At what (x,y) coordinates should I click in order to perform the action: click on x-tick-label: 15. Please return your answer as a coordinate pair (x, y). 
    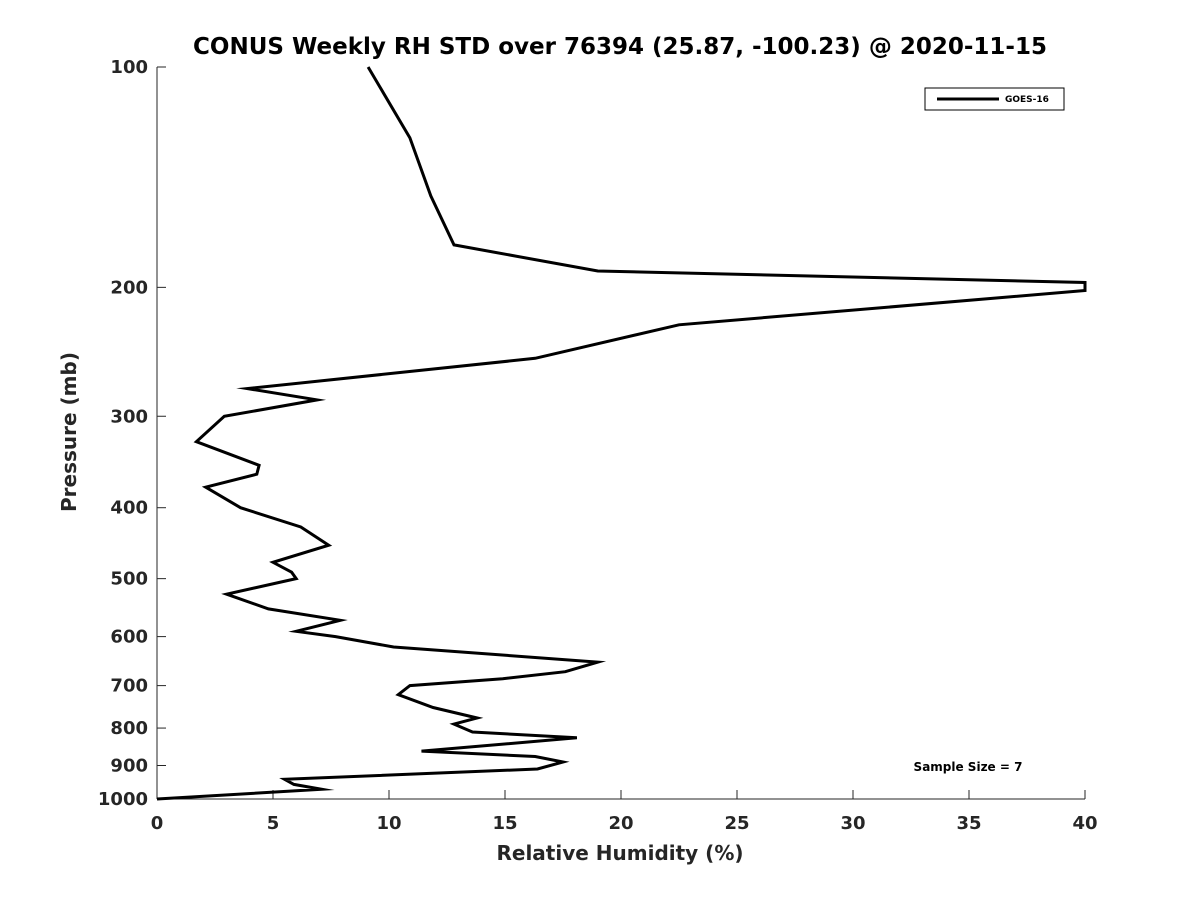
    Looking at the image, I should click on (504, 823).